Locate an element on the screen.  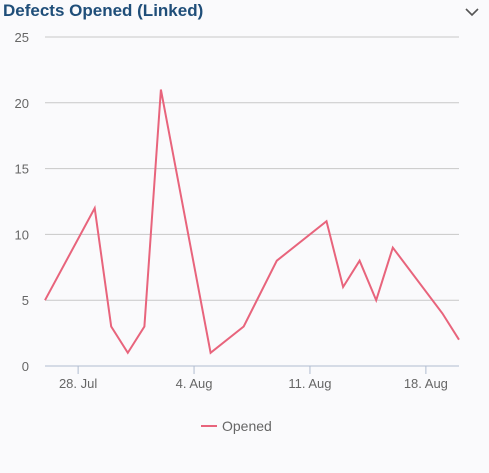
y-tick-label: 0 is located at coordinates (25, 366).